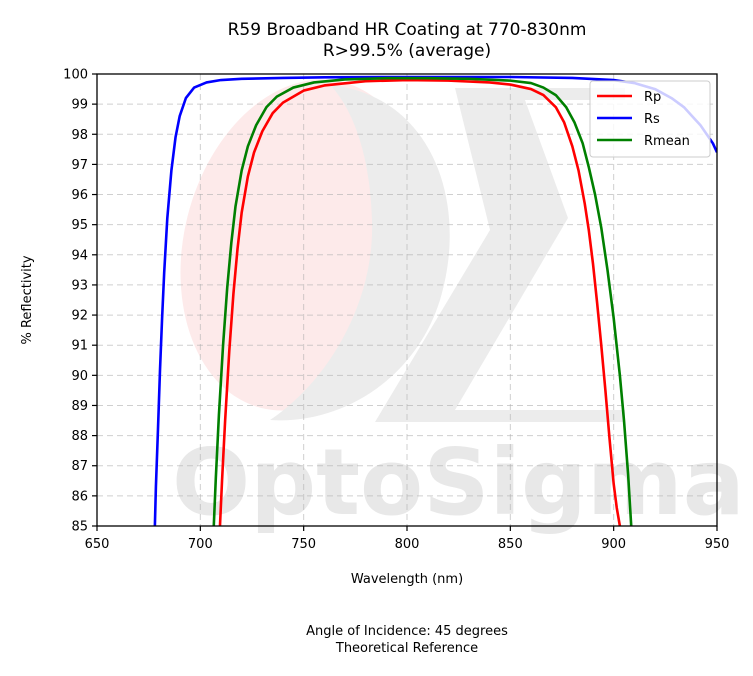 The image size is (753, 676). What do you see at coordinates (27, 299) in the screenshot?
I see `y-axis-label: % Reflectivity` at bounding box center [27, 299].